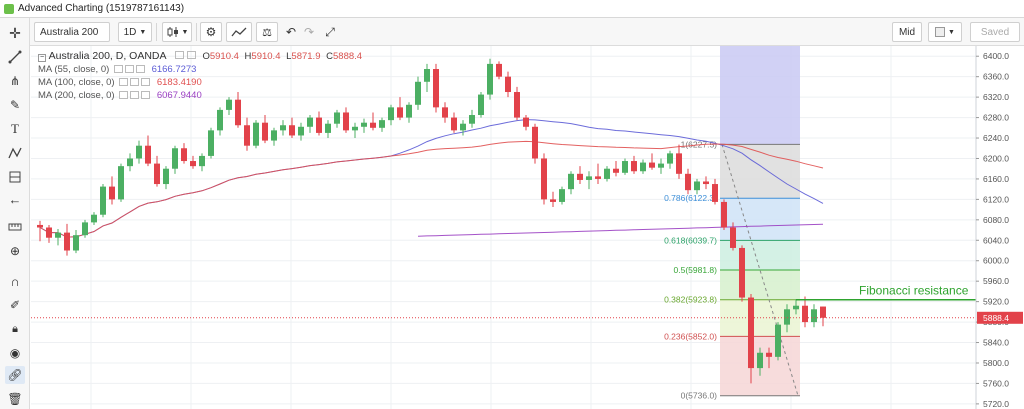 This screenshot has height=409, width=1024. Describe the element at coordinates (330, 32) in the screenshot. I see `fullscreen-button: ⤢` at that location.